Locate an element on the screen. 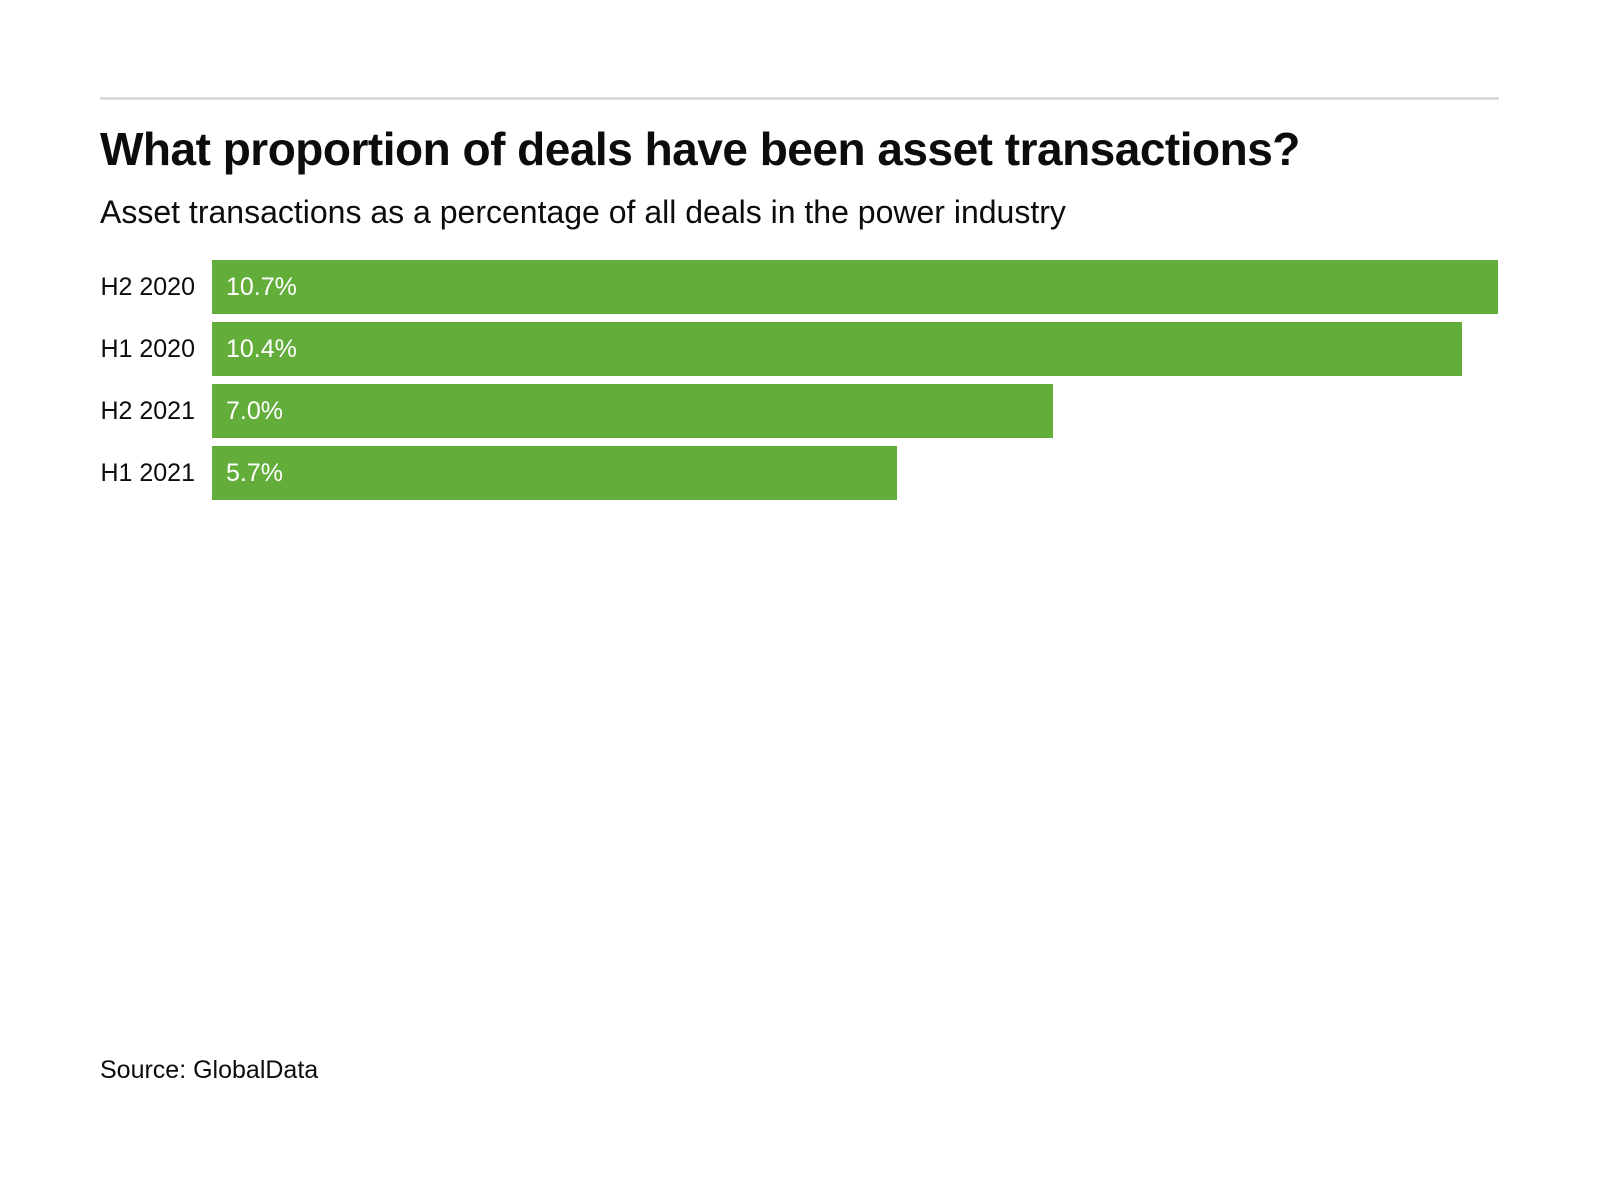  bar-value-label: 10.4% is located at coordinates (261, 348).